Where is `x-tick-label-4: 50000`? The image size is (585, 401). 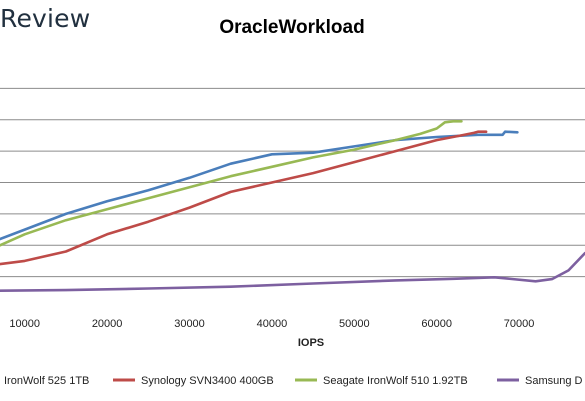
x-tick-label-4: 50000 is located at coordinates (354, 324).